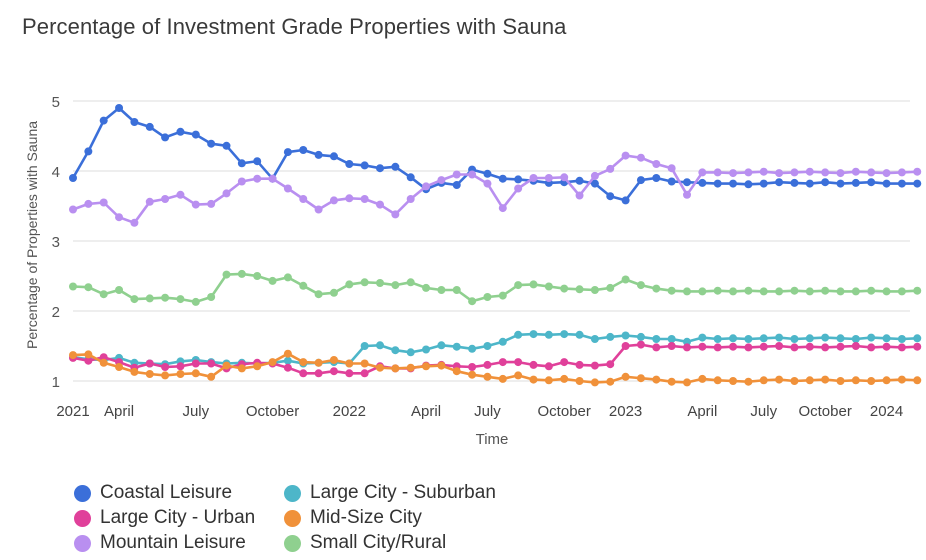 The image size is (926, 560). What do you see at coordinates (394, 518) in the screenshot?
I see `legend-item: Mid-Size City` at bounding box center [394, 518].